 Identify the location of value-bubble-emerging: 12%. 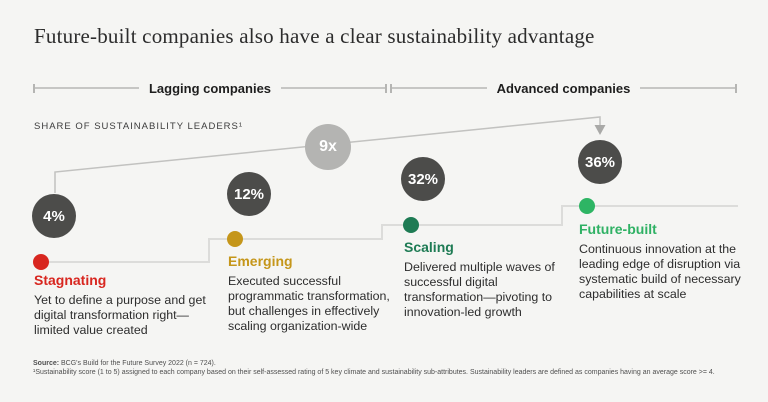
(249, 194).